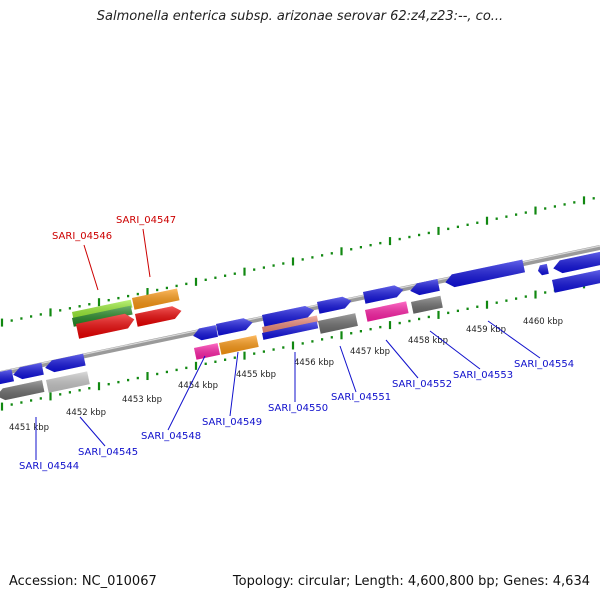 Image resolution: width=600 pixels, height=600 pixels. What do you see at coordinates (29, 428) in the screenshot?
I see `scale-label: 4451 kbp` at bounding box center [29, 428].